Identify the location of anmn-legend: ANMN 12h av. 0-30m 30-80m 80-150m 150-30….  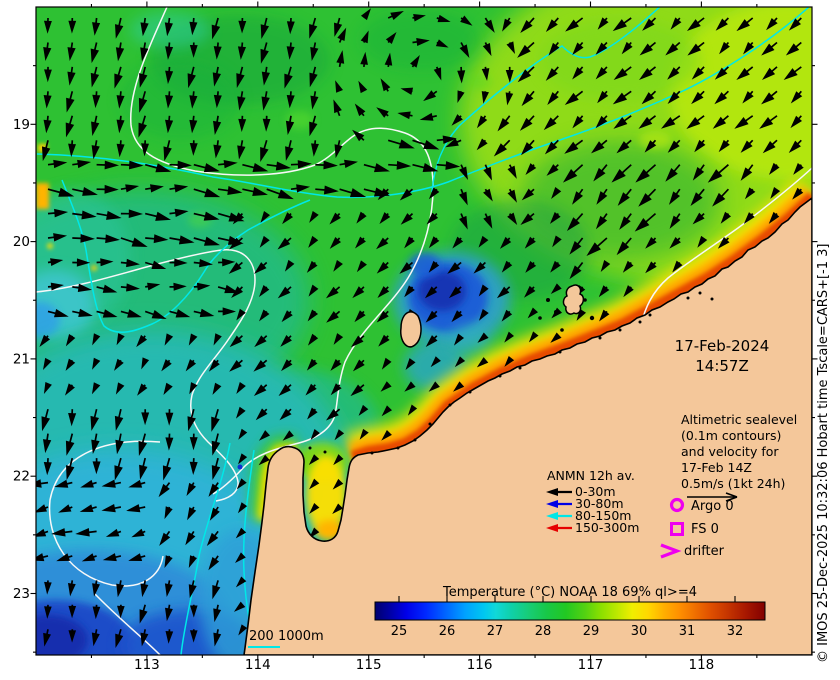
(592, 501).